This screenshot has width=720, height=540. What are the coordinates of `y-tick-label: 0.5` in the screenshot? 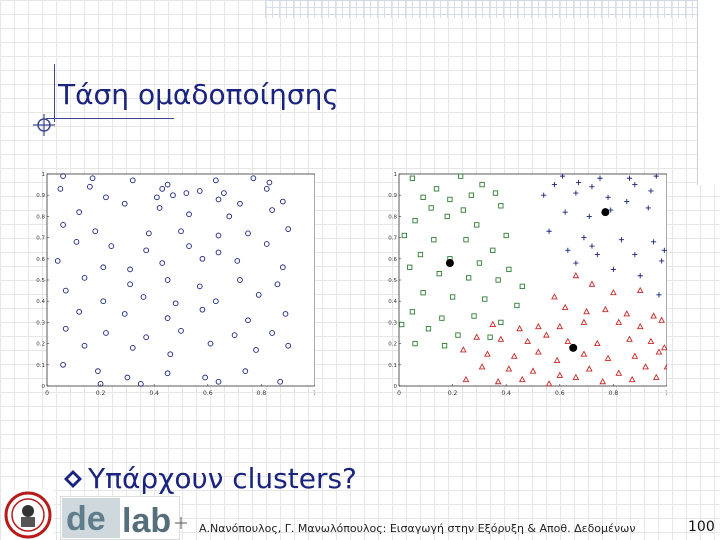 It's located at (392, 281).